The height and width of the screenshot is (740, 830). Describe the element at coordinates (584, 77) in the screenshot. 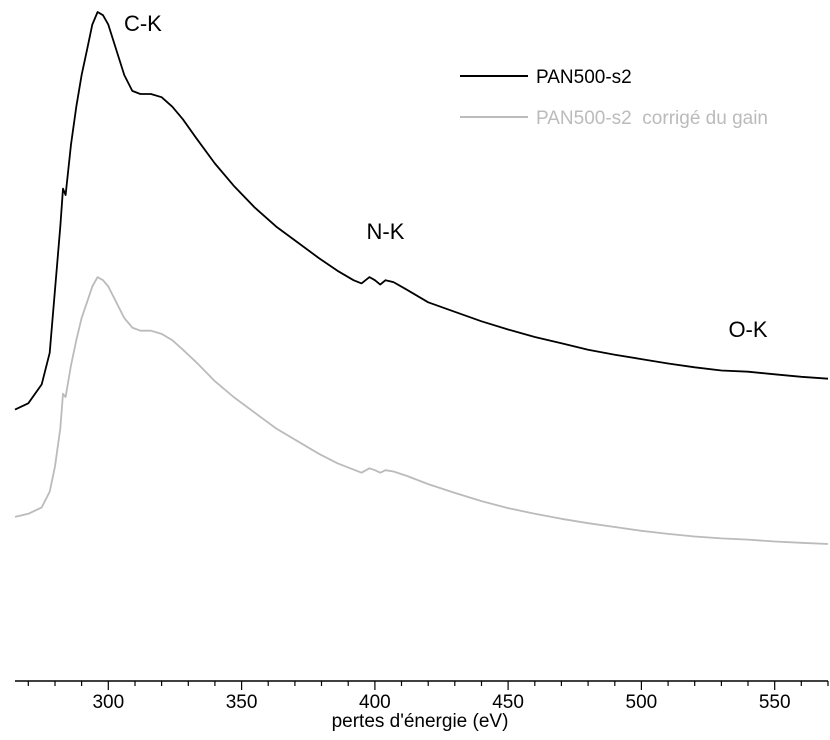

I see `legend-label-pan500-s2: PAN500-s2` at that location.